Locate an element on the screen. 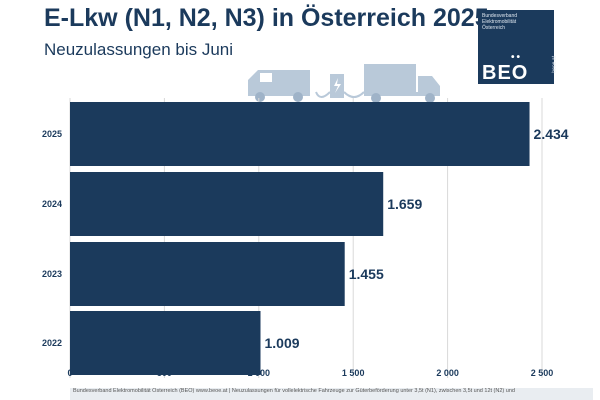  chart-subtitle: Neuzulassungen bis Juni is located at coordinates (139, 49).